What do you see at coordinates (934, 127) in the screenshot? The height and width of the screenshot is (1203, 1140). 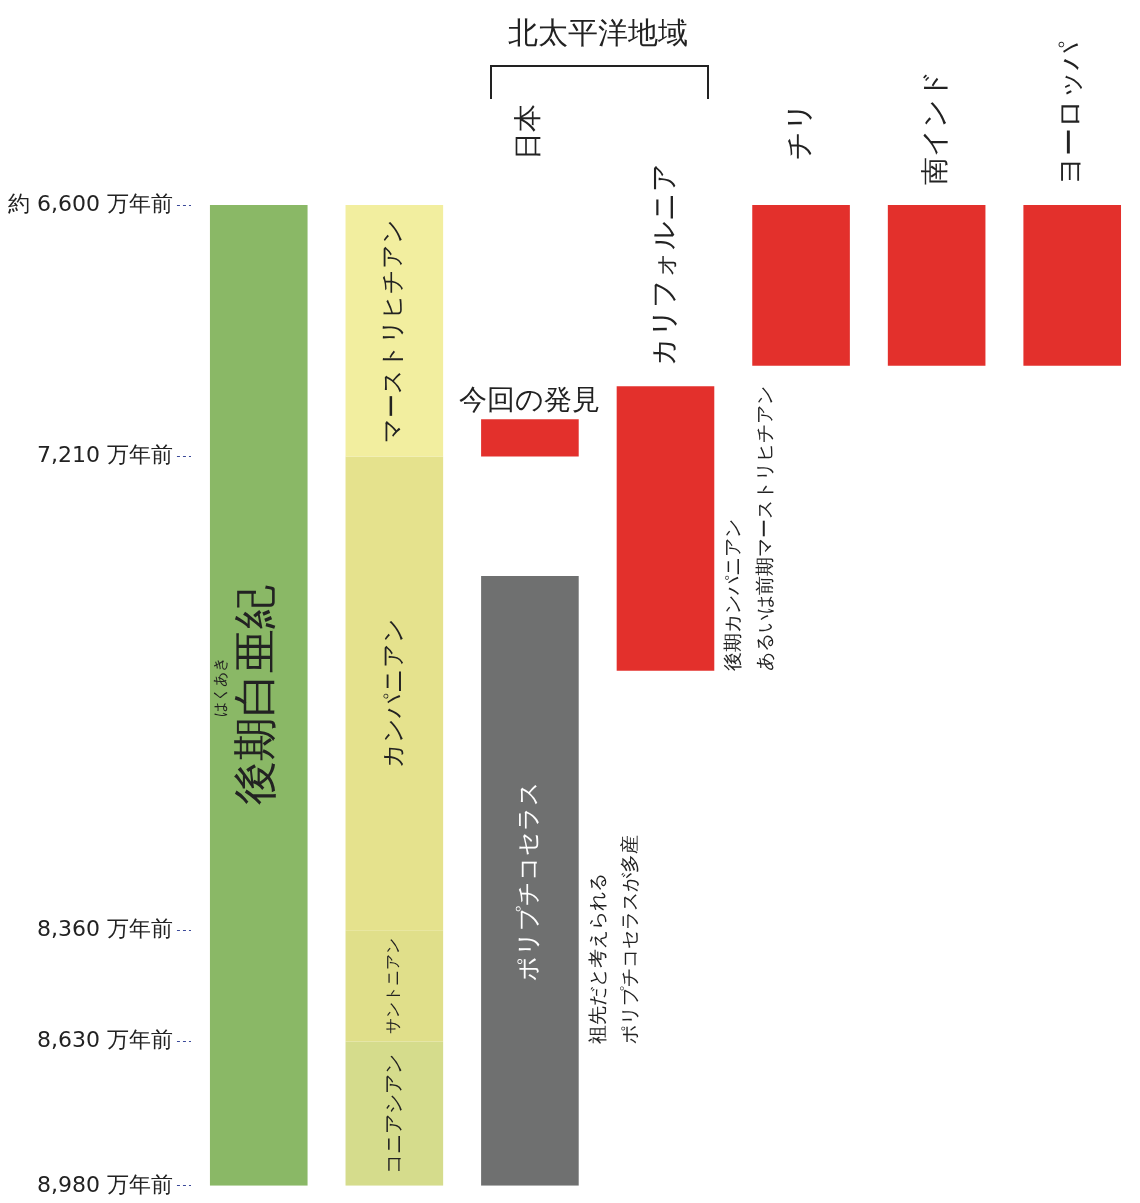 I see `x-tick-label: 南インド` at bounding box center [934, 127].